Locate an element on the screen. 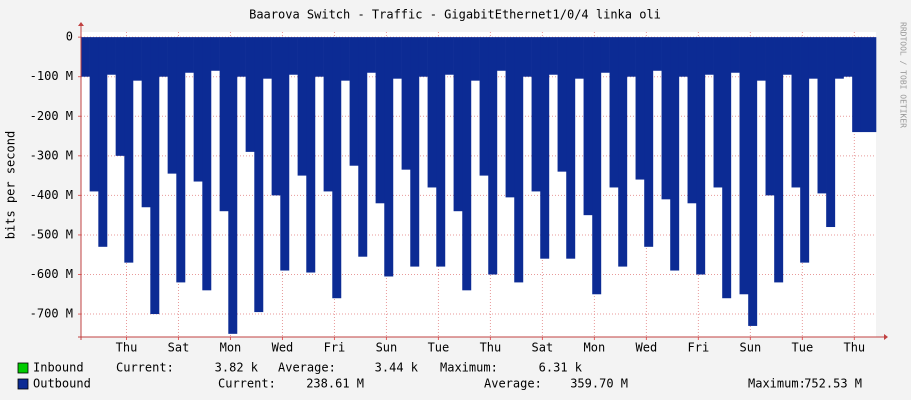 This screenshot has height=400, width=911. legend-stat-value: 752.53 M is located at coordinates (833, 384).